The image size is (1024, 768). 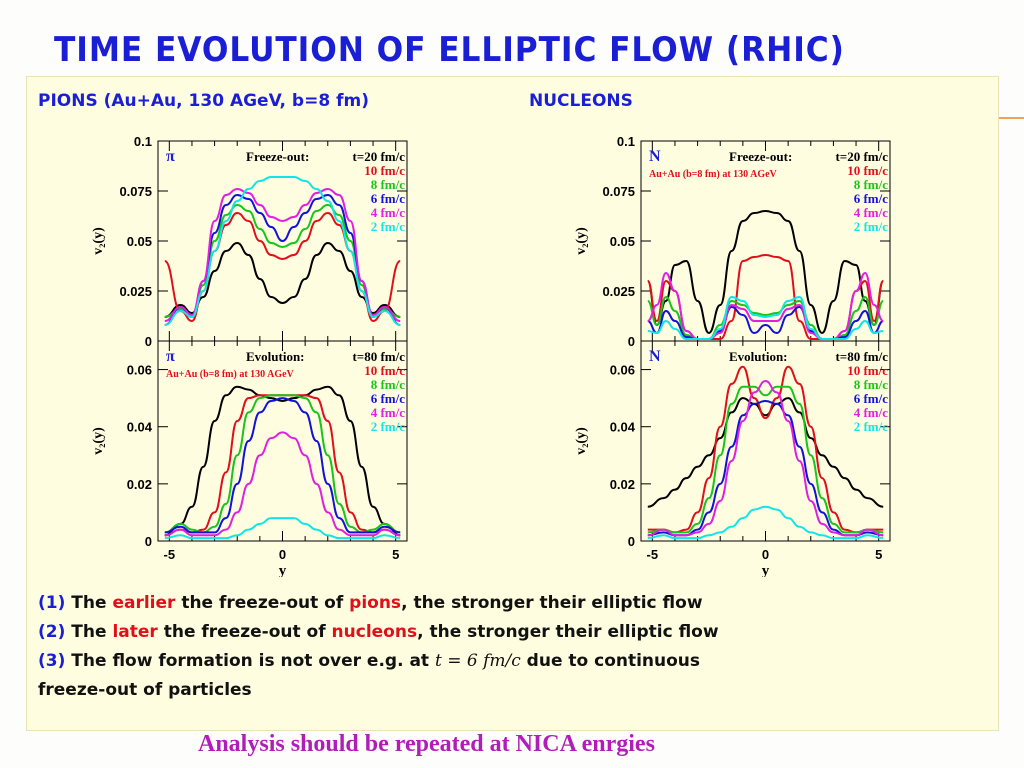 What do you see at coordinates (144, 603) in the screenshot?
I see `note-highlight: earlier` at bounding box center [144, 603].